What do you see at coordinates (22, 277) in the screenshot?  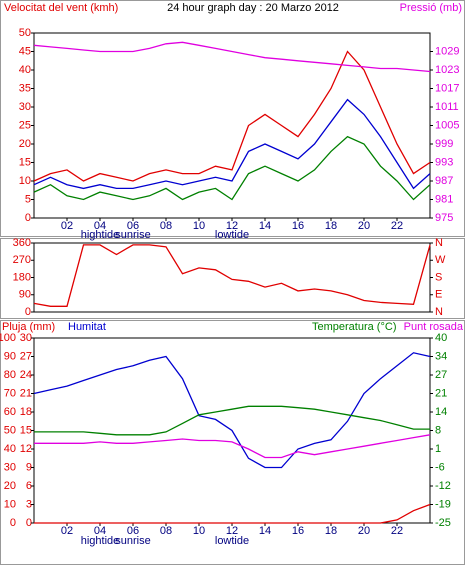 I see `y-tick-label: 180` at bounding box center [22, 277].